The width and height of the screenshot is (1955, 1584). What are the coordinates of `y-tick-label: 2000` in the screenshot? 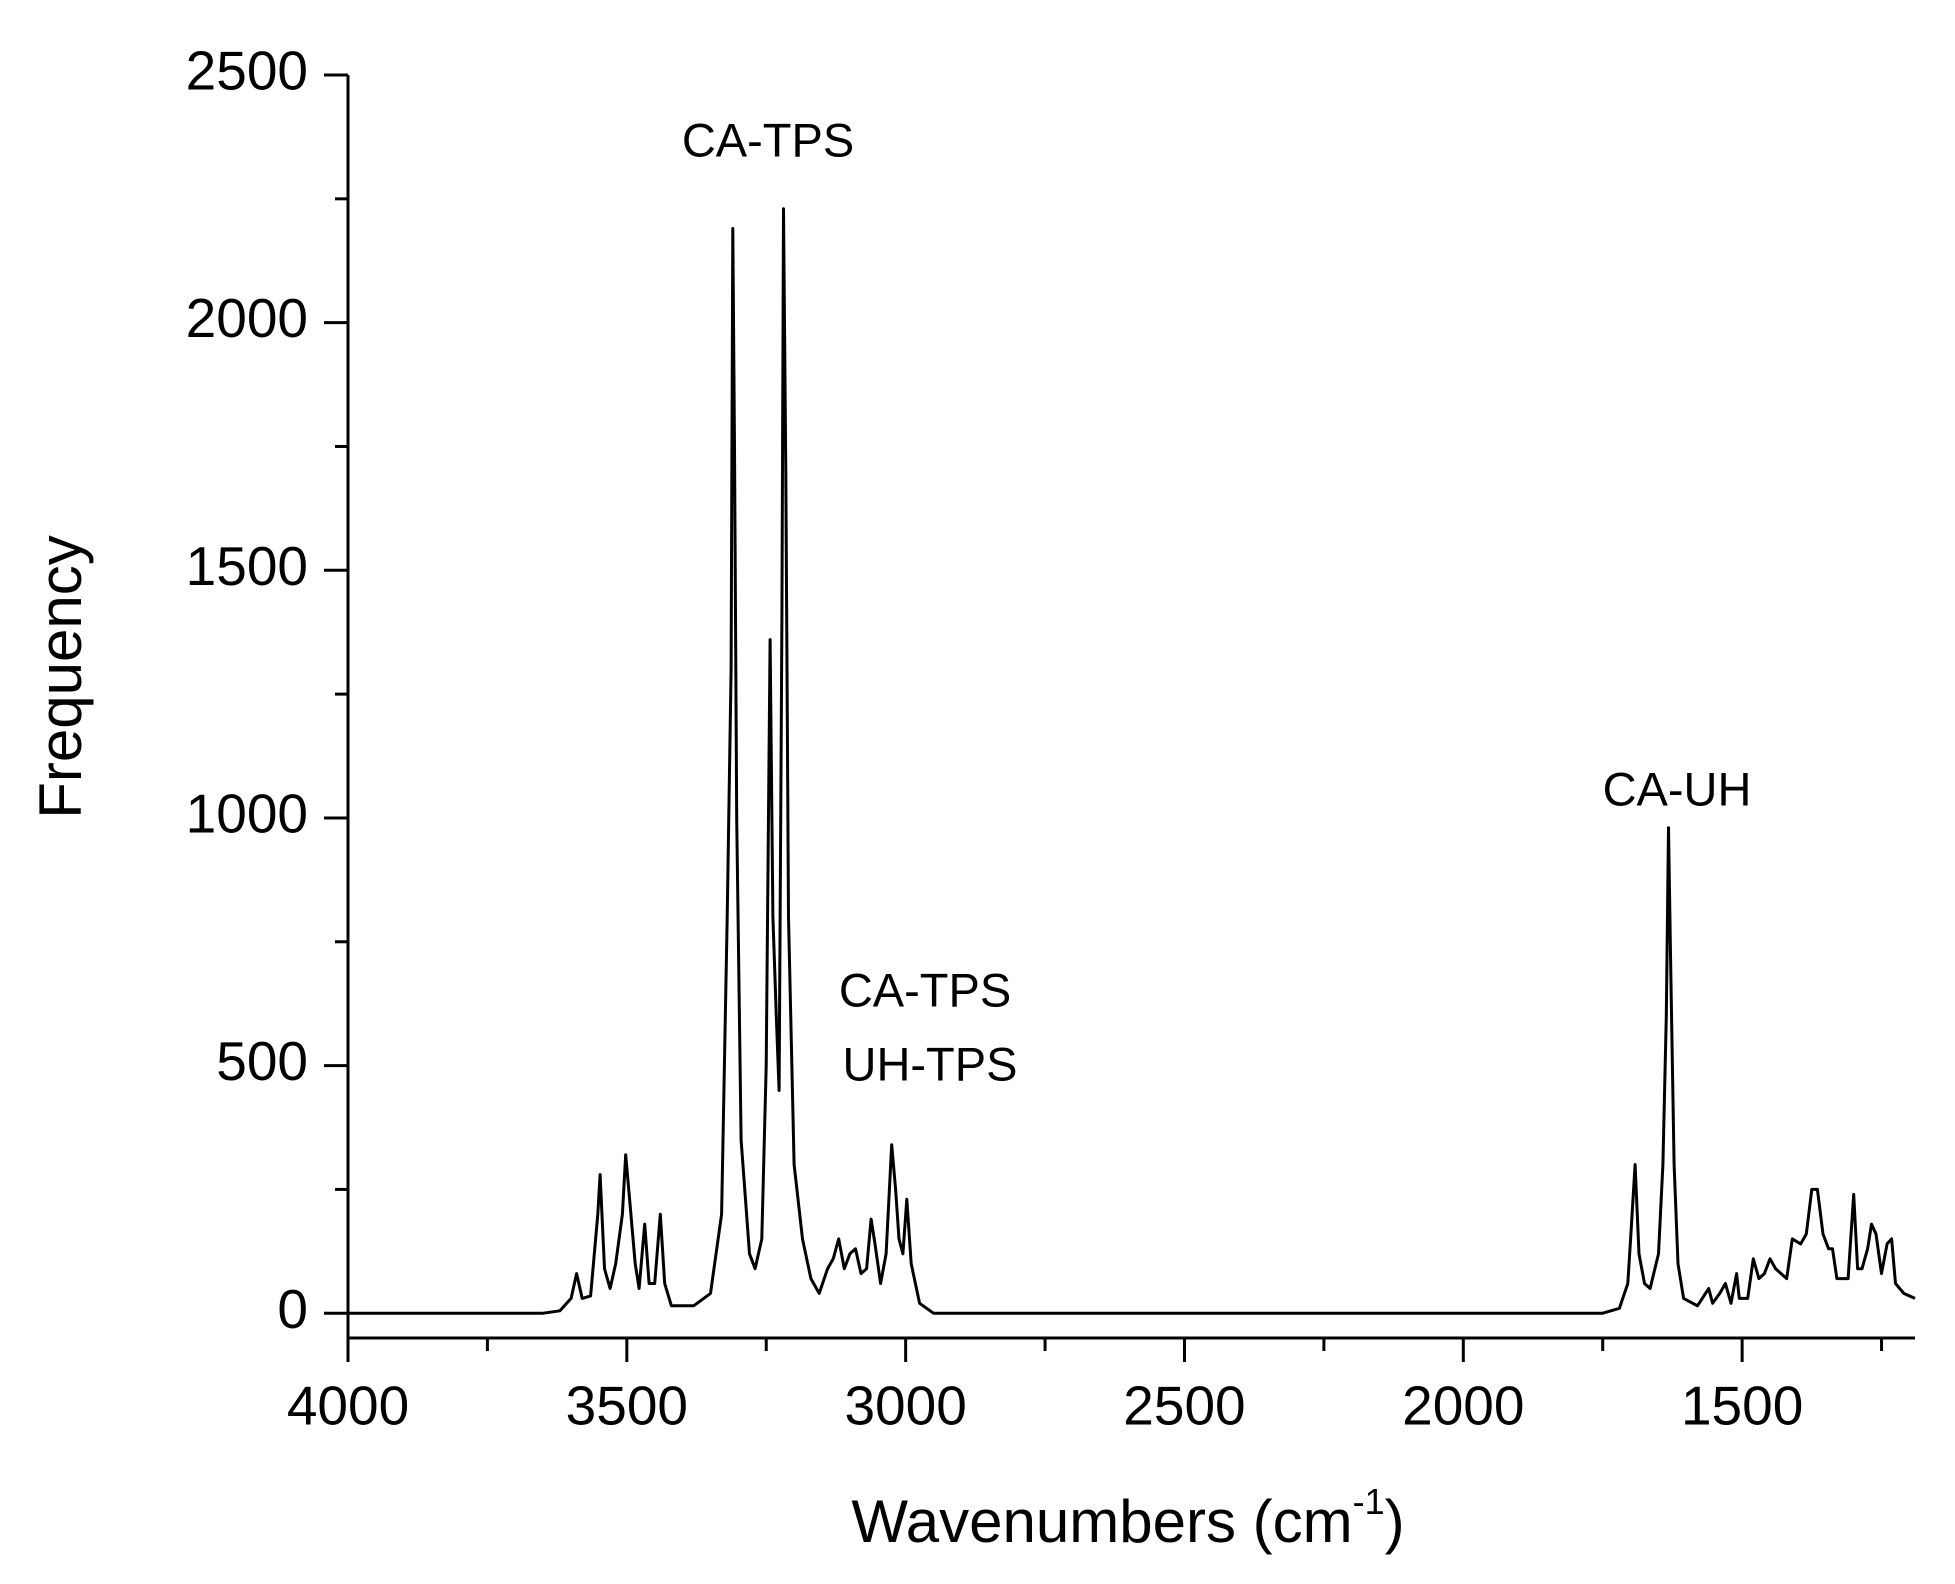 It's located at (247, 318).